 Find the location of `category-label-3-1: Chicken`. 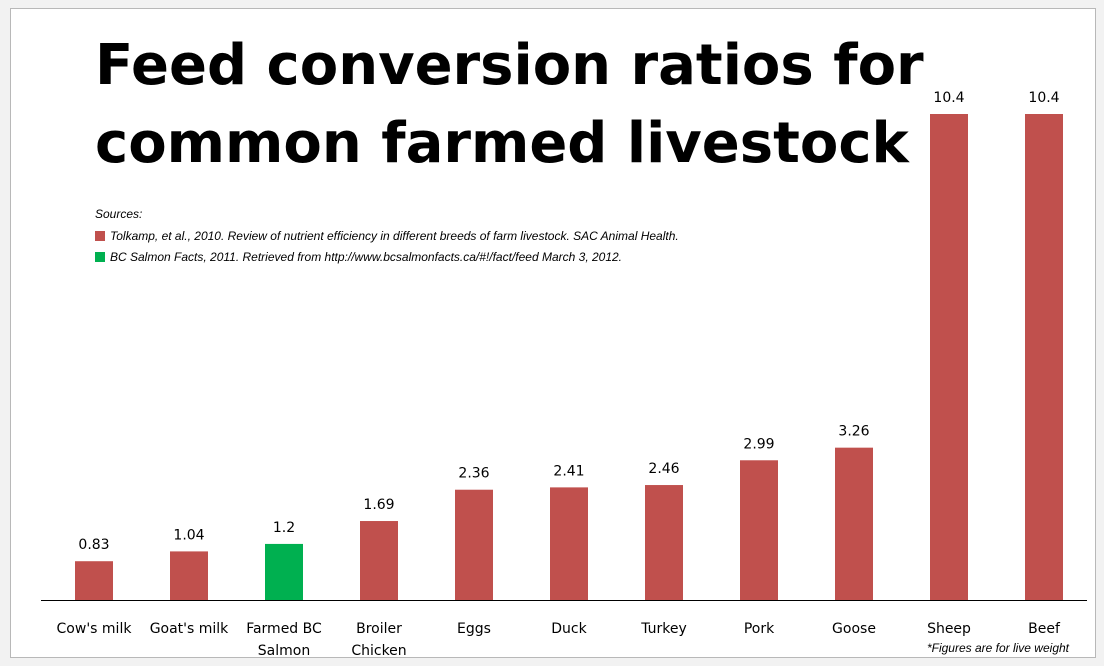

category-label-3-1: Chicken is located at coordinates (378, 650).